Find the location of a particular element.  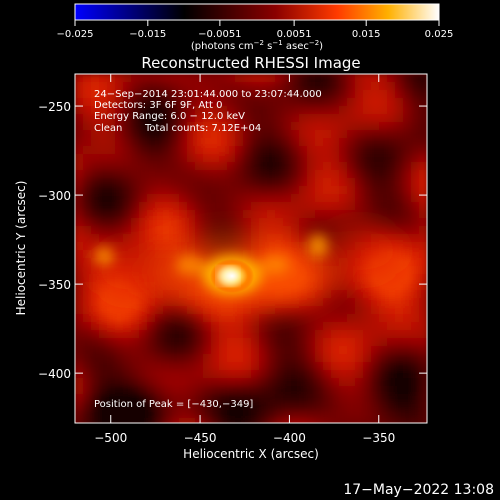

peak-position-text: Position of Peak = [−430,−349] is located at coordinates (173, 404).